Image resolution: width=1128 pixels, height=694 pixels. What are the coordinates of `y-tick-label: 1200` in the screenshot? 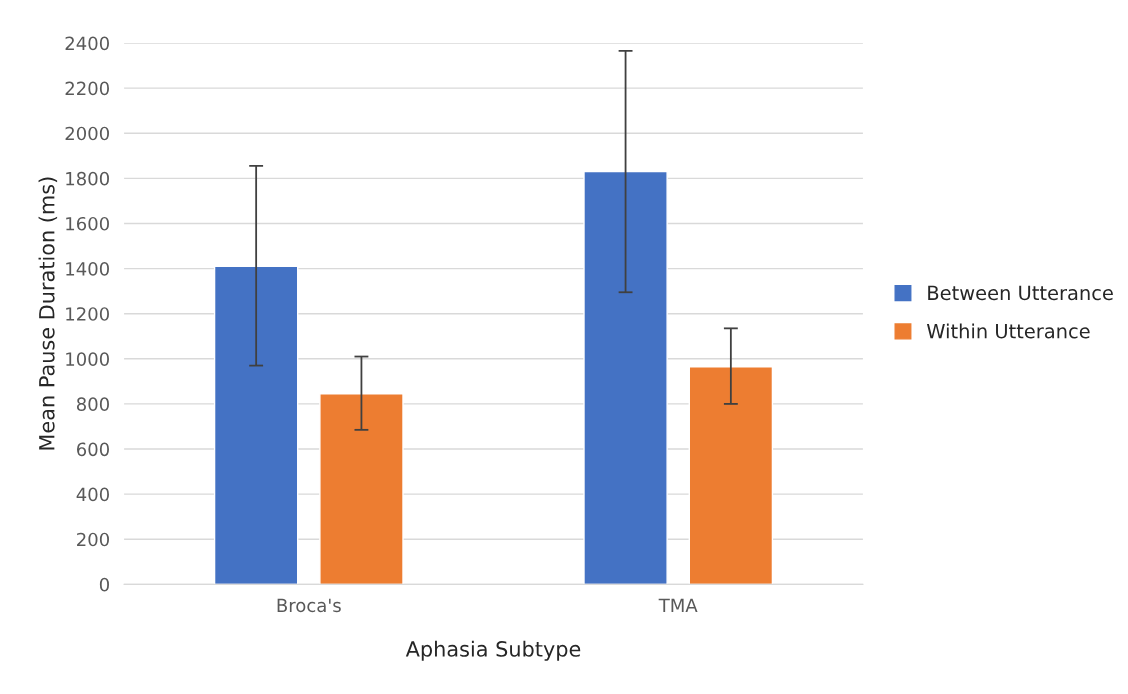 It's located at (87, 314).